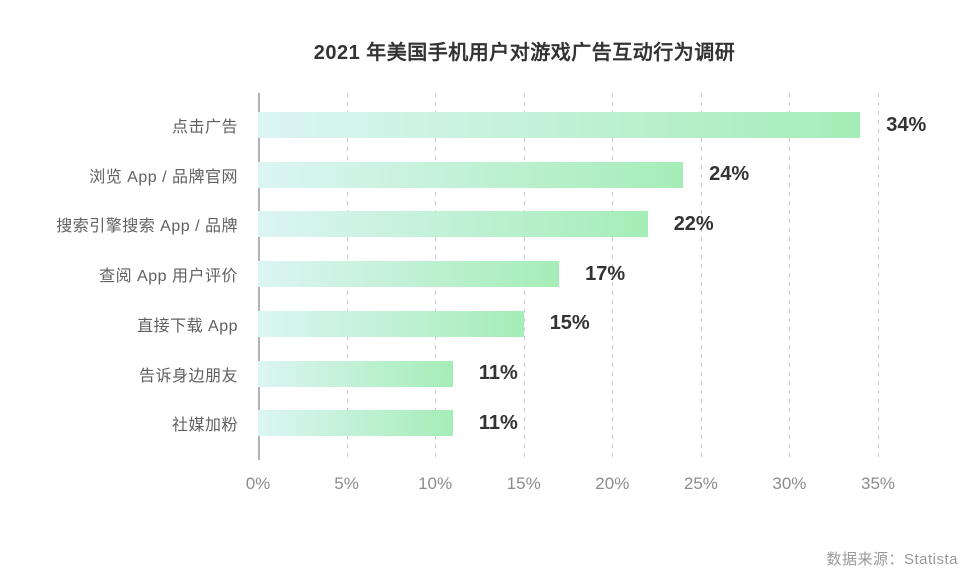 The height and width of the screenshot is (588, 977). I want to click on x-tick-label: 5%, so click(346, 483).